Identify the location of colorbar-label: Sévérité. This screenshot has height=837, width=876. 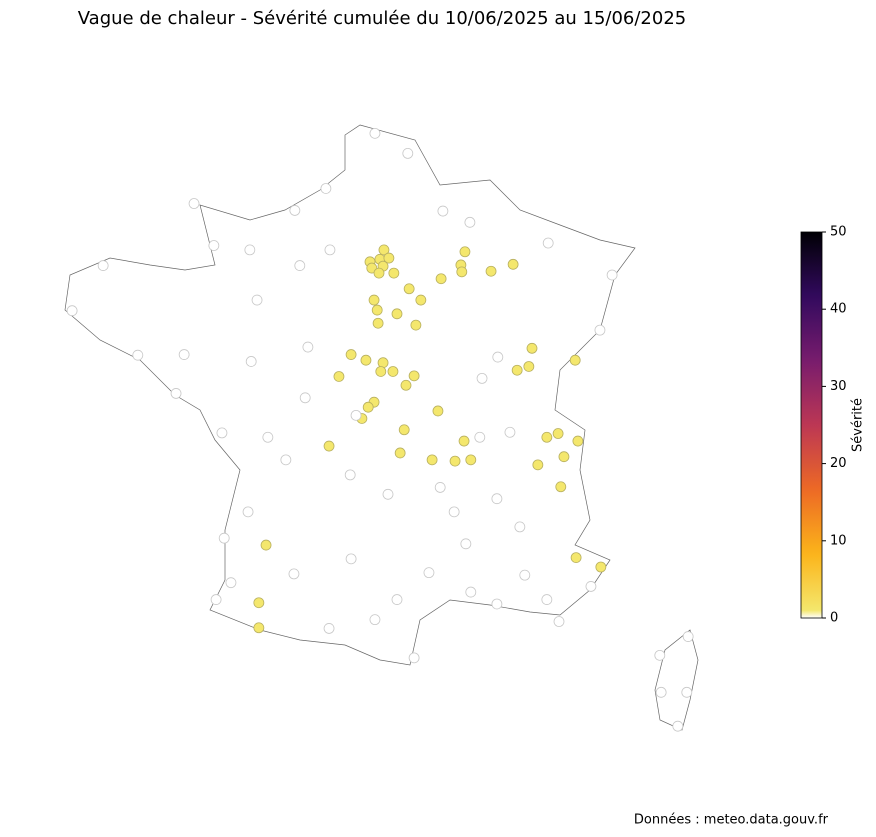
(858, 425).